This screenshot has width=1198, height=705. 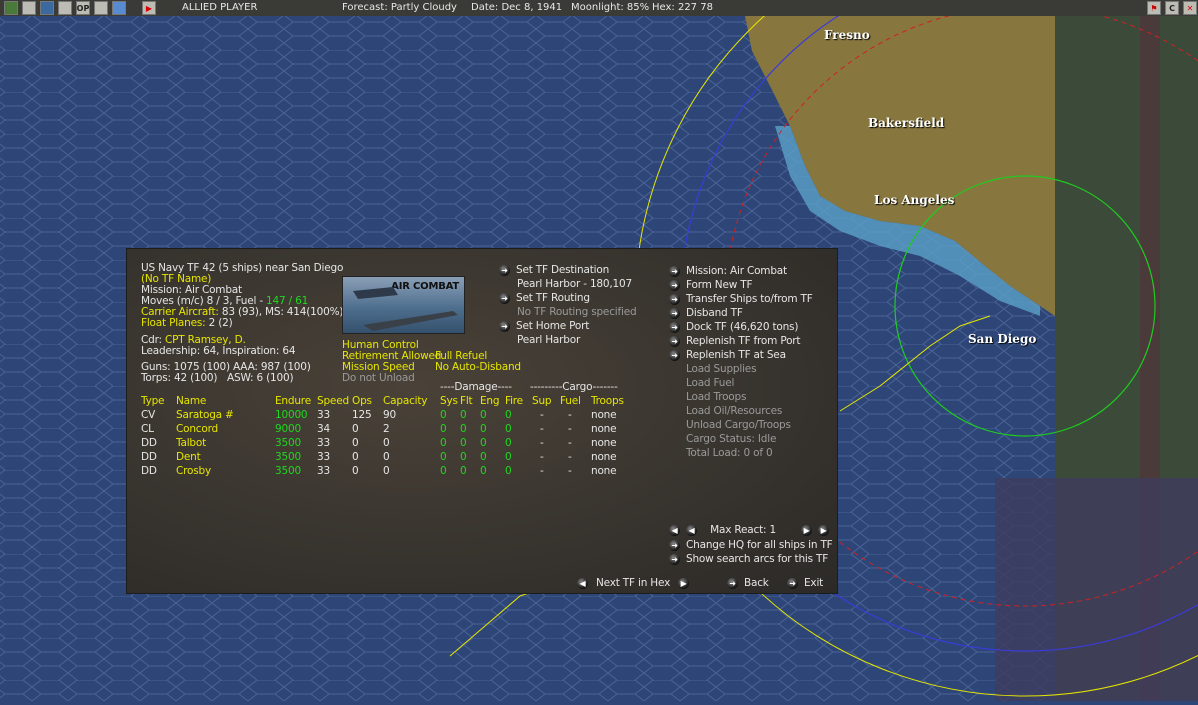 What do you see at coordinates (741, 341) in the screenshot?
I see `action-replenish-port: ➜ Replenish TF from Port` at bounding box center [741, 341].